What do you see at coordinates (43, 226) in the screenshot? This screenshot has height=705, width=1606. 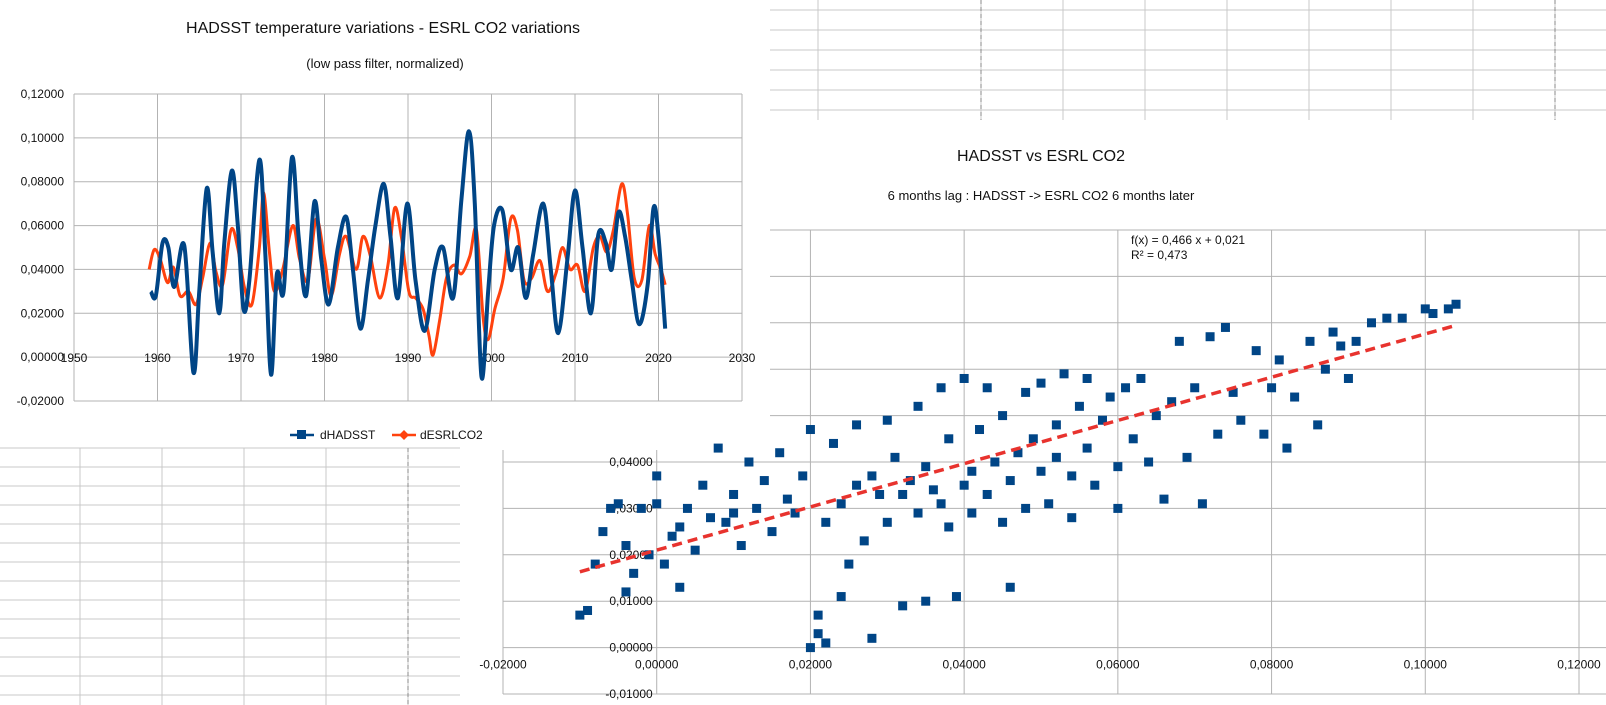 I see `line-chart-y-tick: 0,06000` at bounding box center [43, 226].